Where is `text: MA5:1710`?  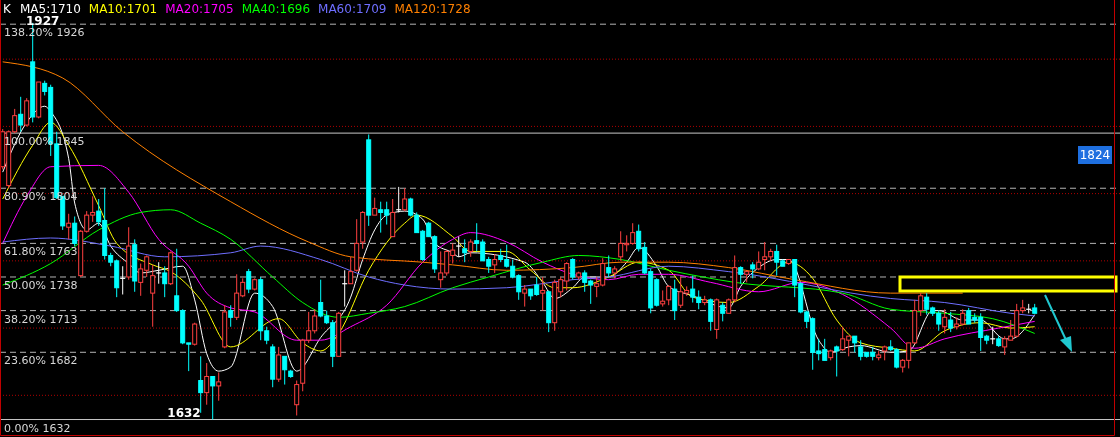 text: MA5:1710 is located at coordinates (50, 9).